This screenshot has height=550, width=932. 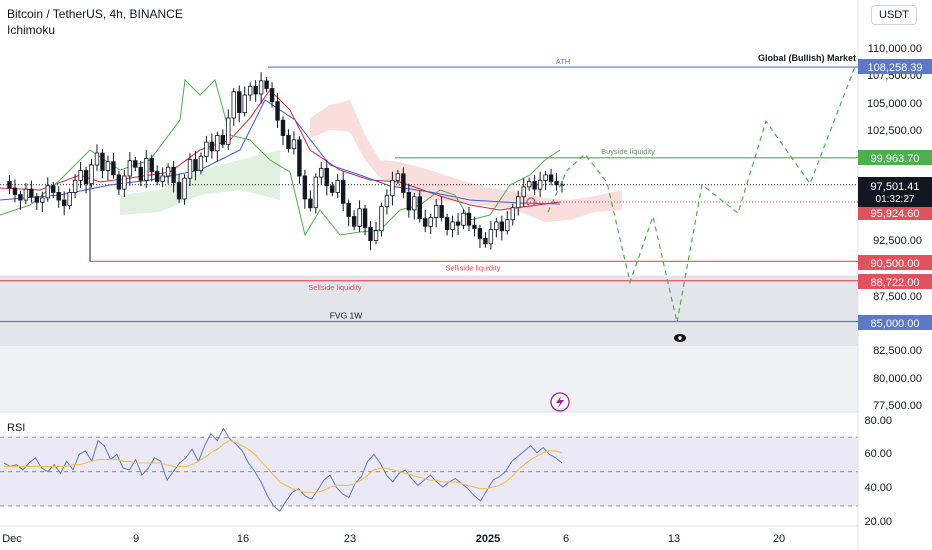 I want to click on rsi-ma-line, so click(x=283, y=466).